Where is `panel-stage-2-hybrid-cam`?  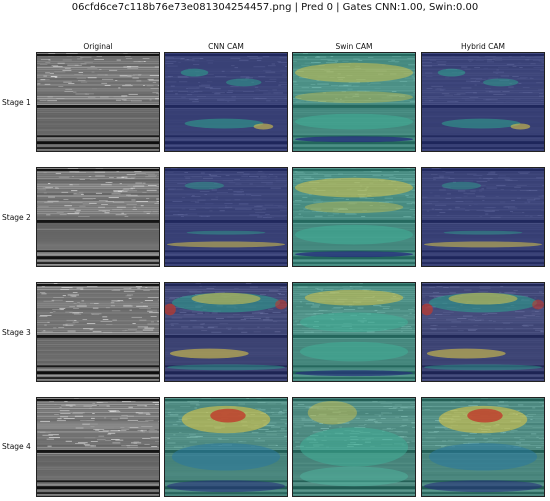 panel-stage-2-hybrid-cam is located at coordinates (483, 217).